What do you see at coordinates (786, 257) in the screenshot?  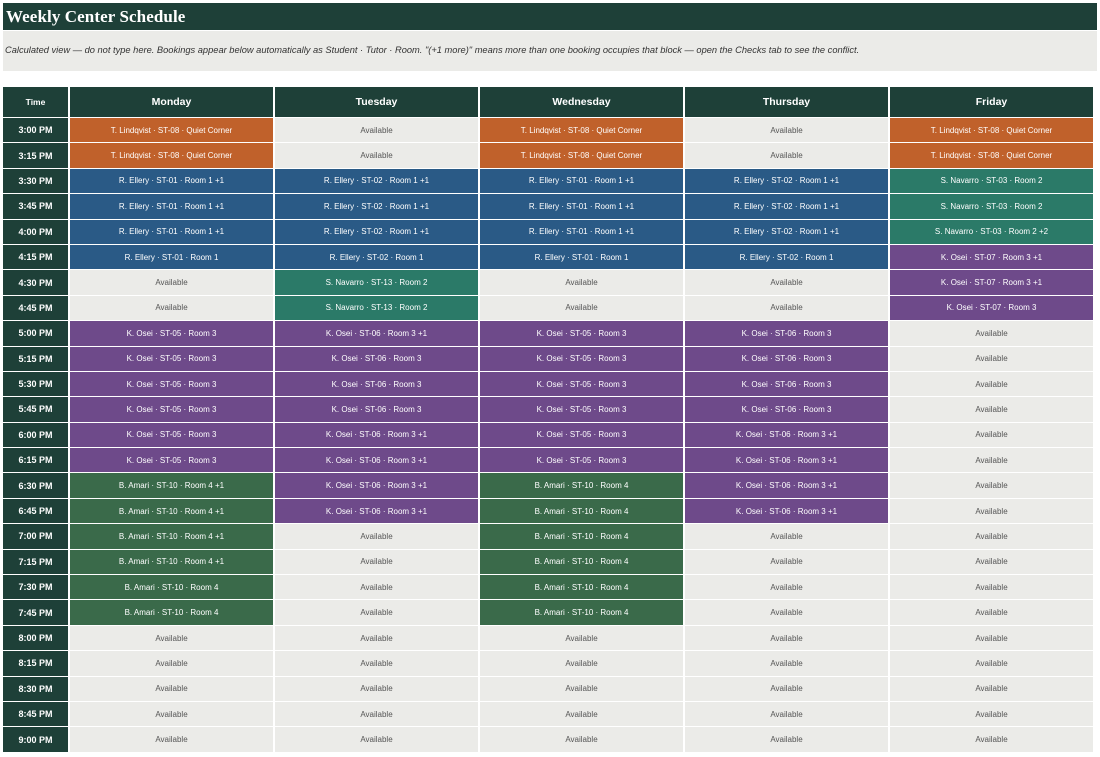 I see `schedule-cell-thursday: R. Ellery · ST-02 · Room 1` at bounding box center [786, 257].